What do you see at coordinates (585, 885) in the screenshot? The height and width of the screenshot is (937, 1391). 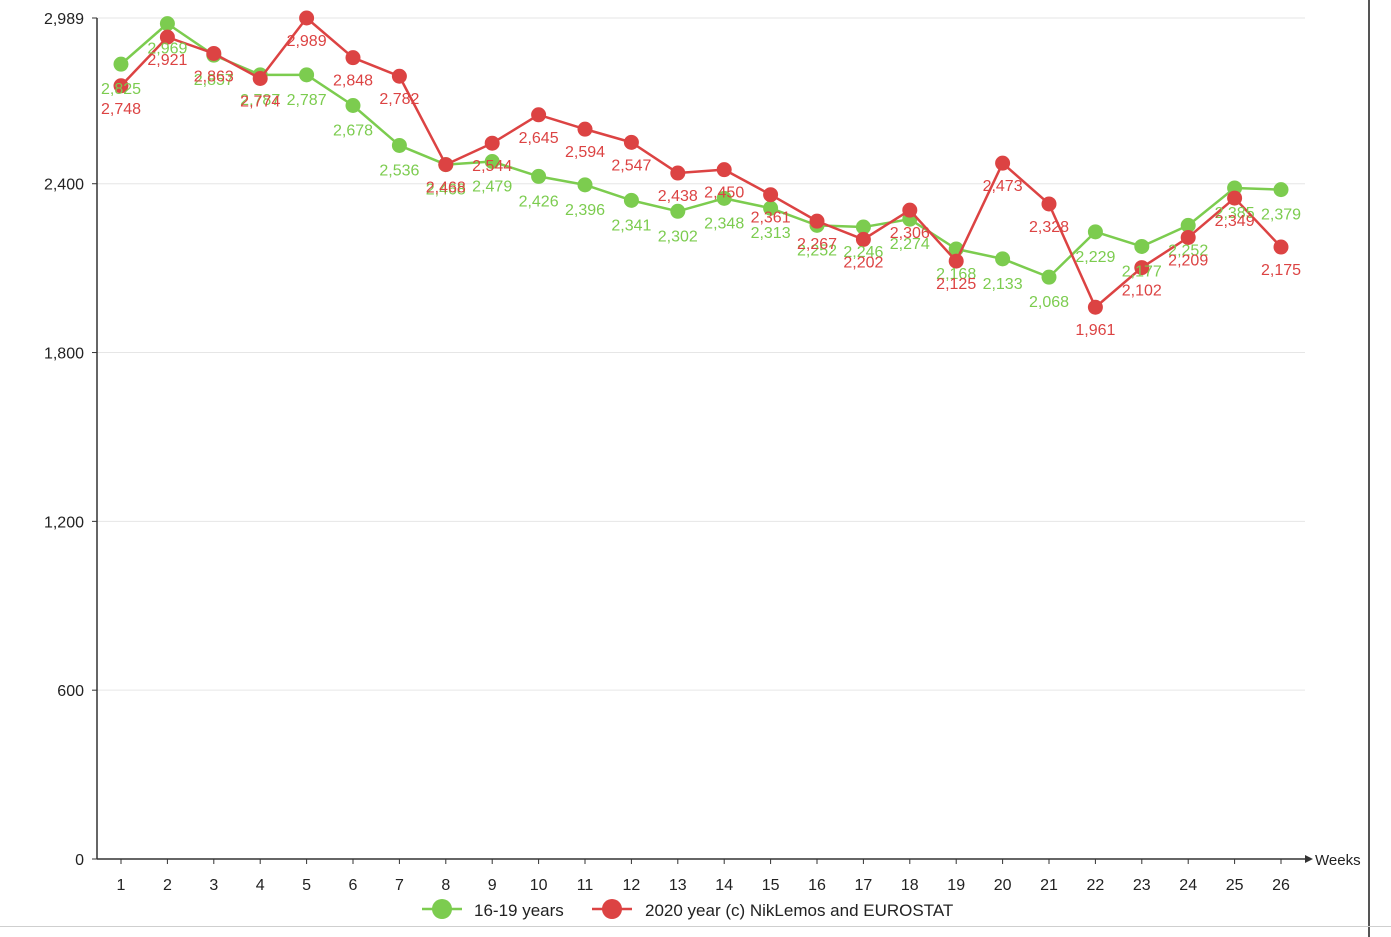 I see `x-tick-label: 11` at bounding box center [585, 885].